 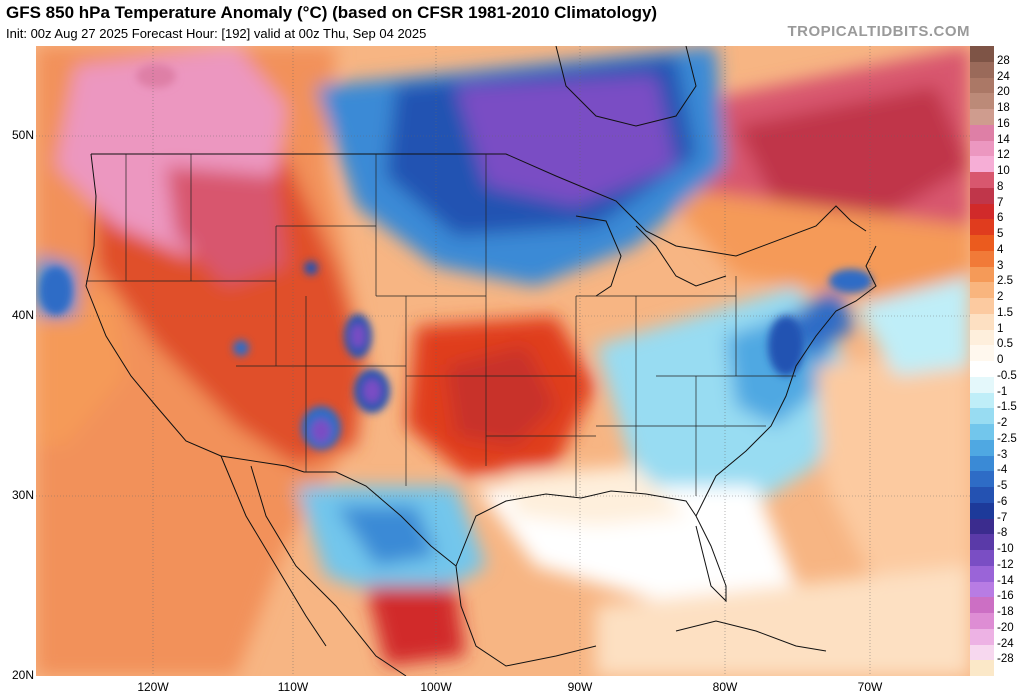 I want to click on source-watermark: TROPICALTIDBITS.COM, so click(x=878, y=31).